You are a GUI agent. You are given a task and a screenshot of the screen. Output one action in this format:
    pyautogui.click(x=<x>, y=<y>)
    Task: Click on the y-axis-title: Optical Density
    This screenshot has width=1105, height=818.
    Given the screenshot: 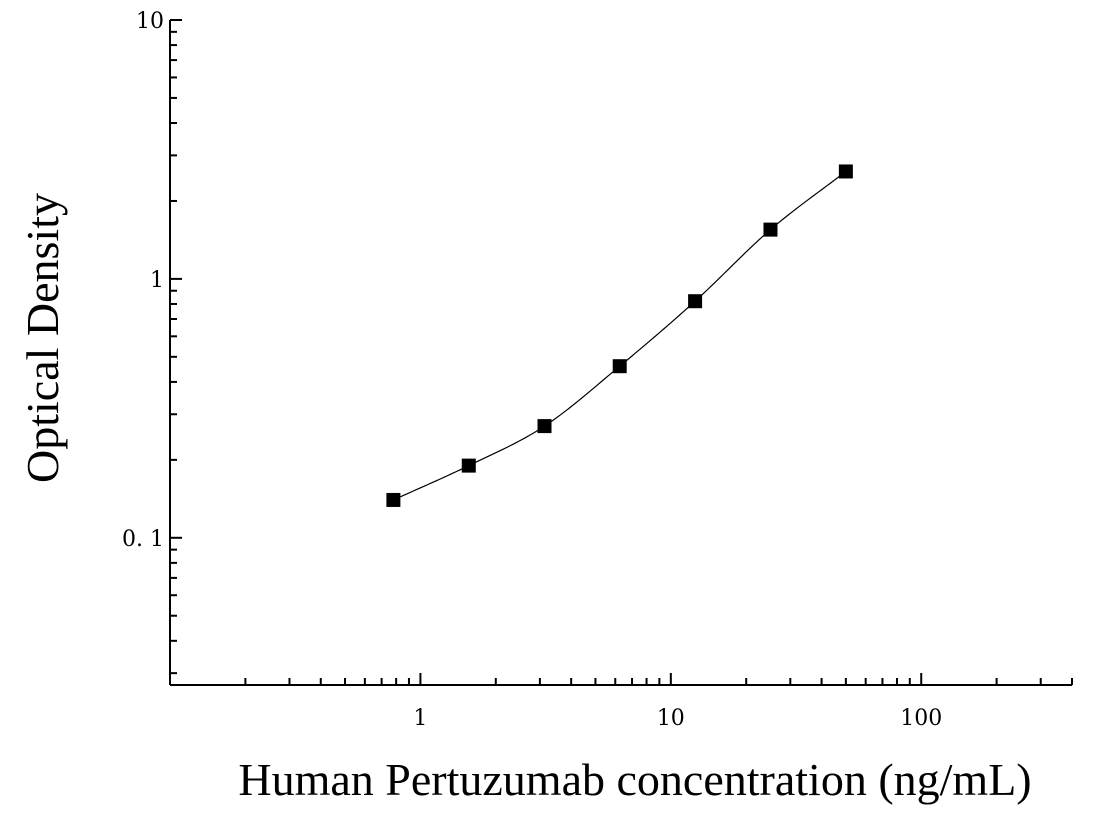 What is the action you would take?
    pyautogui.click(x=42, y=338)
    